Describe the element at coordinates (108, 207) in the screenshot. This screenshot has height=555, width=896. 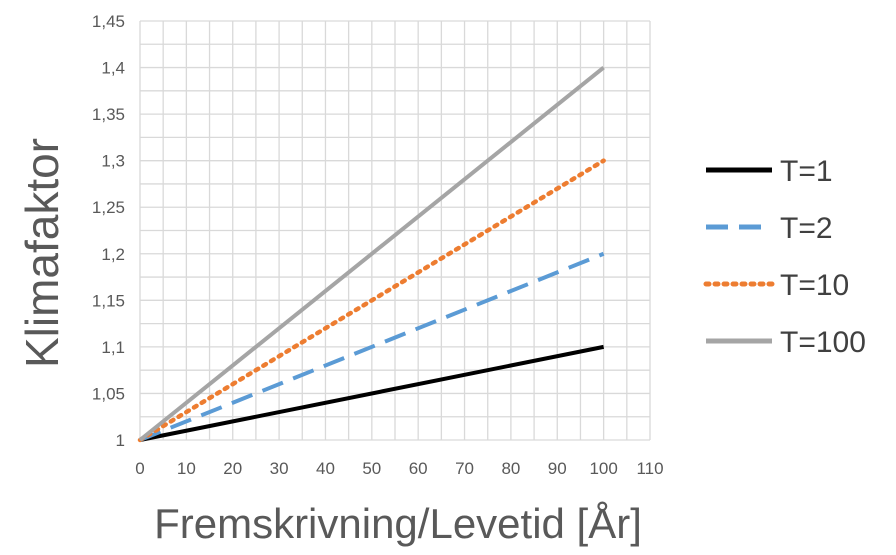
I see `y-tick-label: 1,25` at that location.